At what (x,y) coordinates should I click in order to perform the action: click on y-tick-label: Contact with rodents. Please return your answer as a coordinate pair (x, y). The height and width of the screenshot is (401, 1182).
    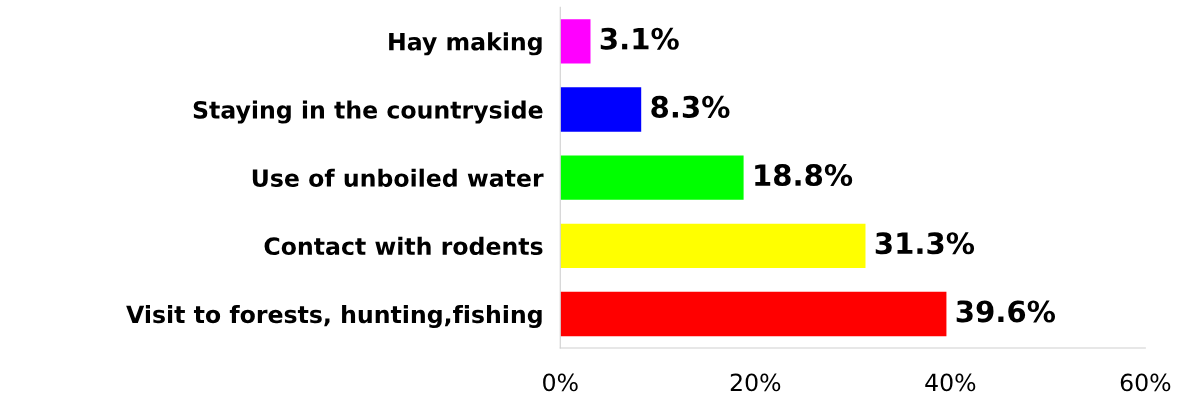
    Looking at the image, I should click on (403, 246).